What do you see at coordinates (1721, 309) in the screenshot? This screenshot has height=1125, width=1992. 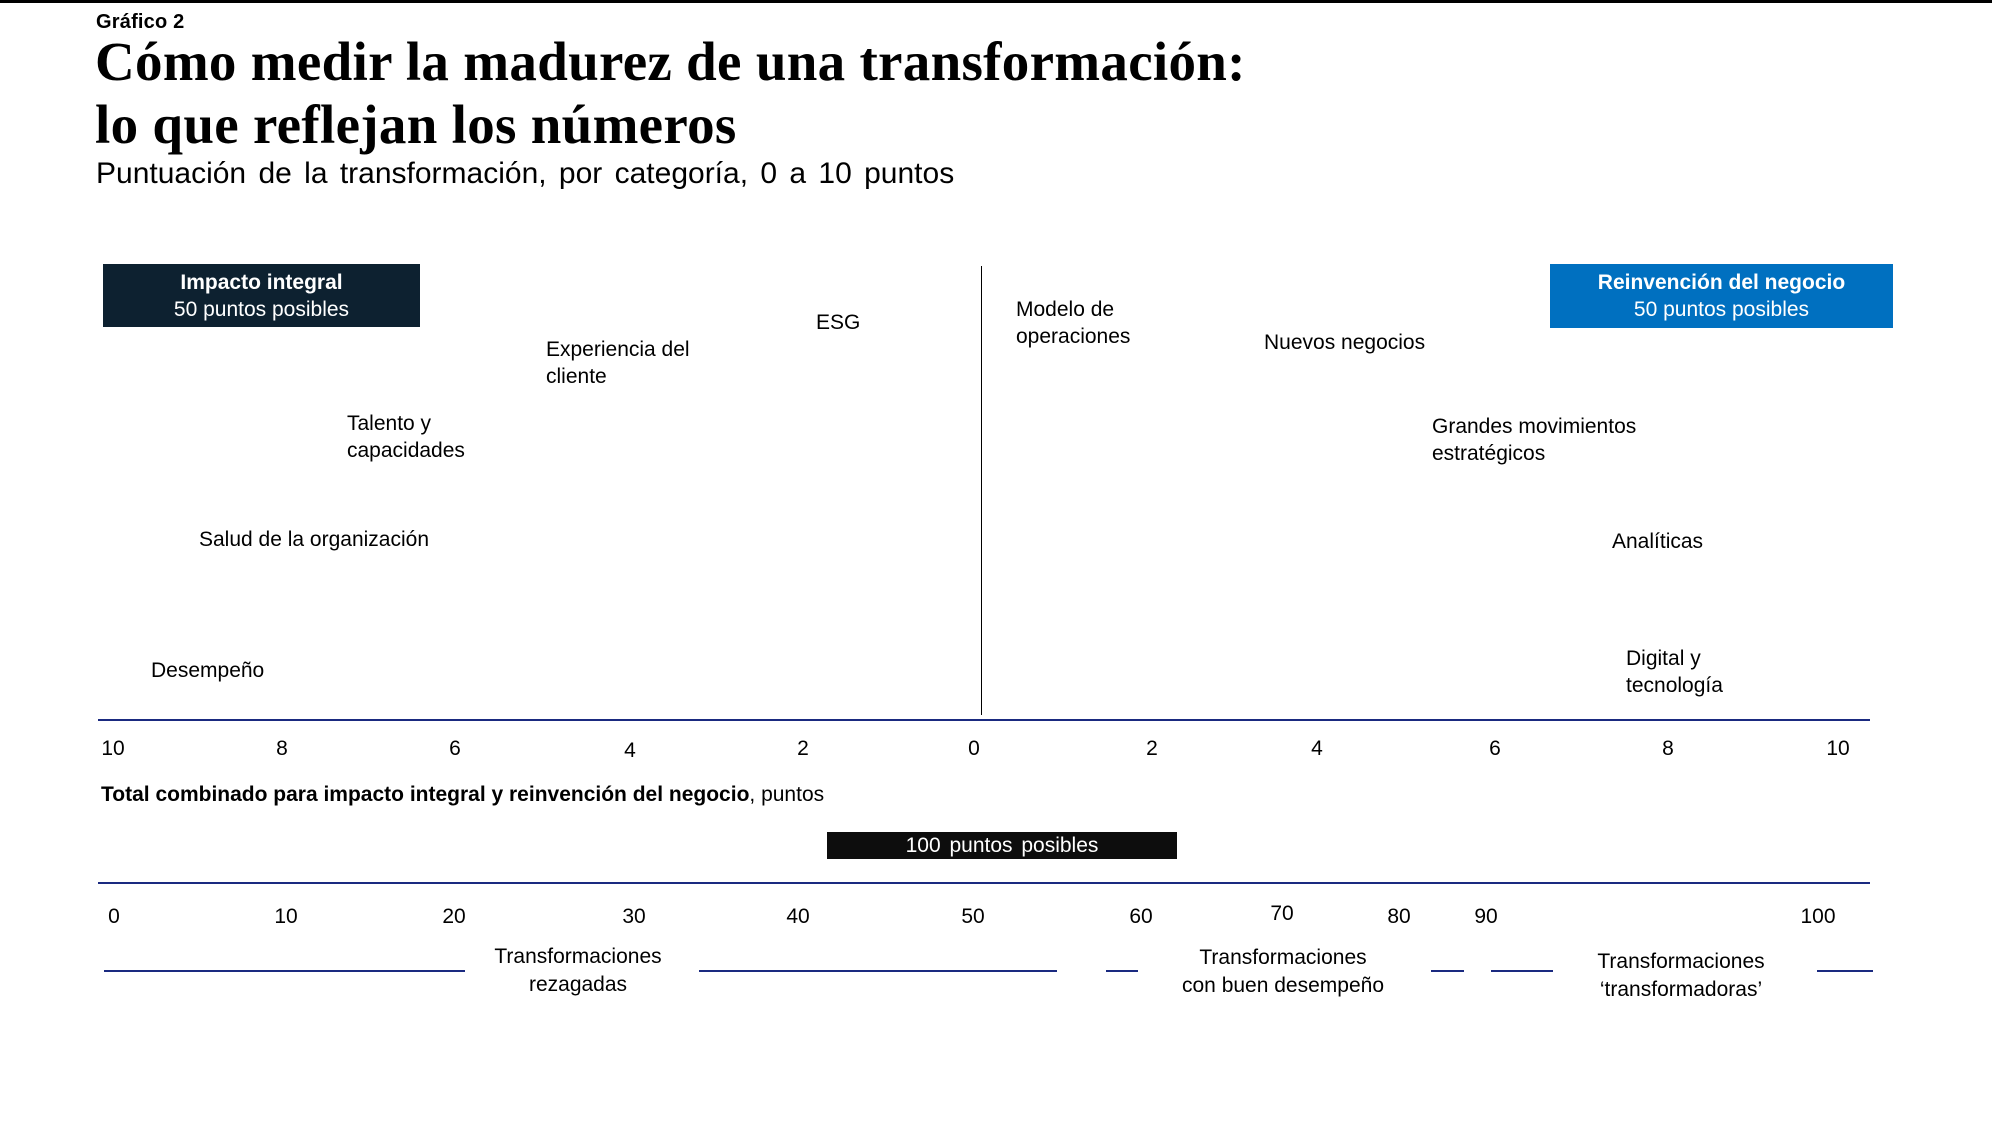 I see `reinvencion-negocio-note: 50 puntos posibles` at bounding box center [1721, 309].